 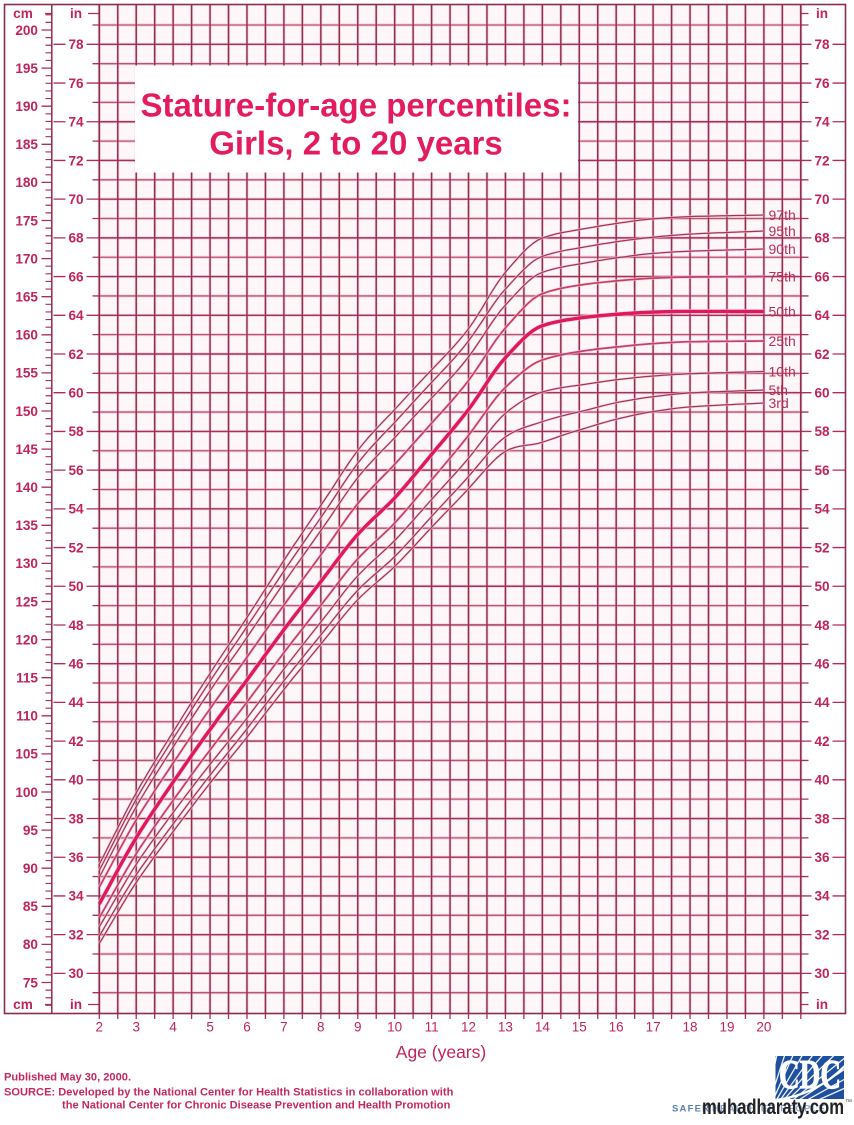 I want to click on svg-text: 135, so click(x=26, y=525).